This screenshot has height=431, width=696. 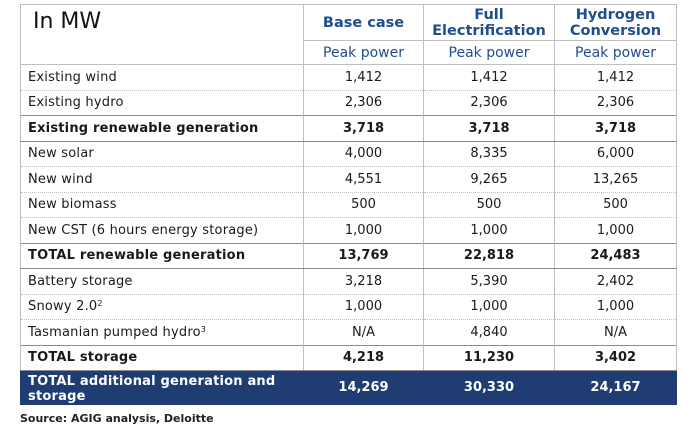 I want to click on row-label-cell: Snowy 2.02, so click(x=162, y=306).